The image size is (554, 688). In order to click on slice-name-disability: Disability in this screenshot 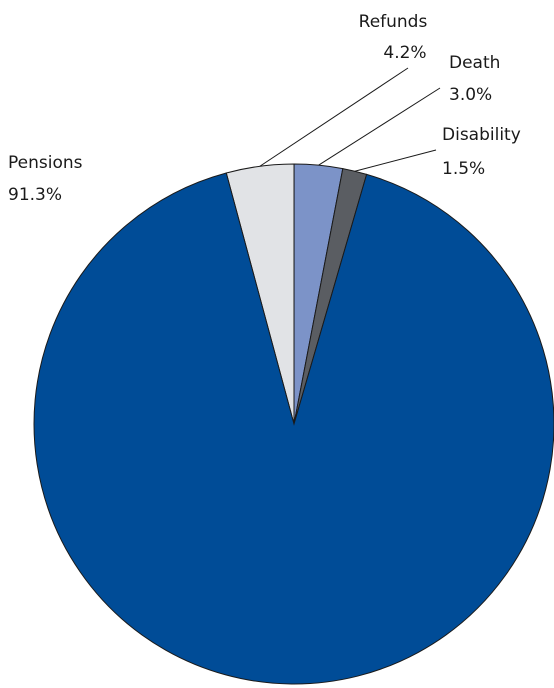, I will do `click(481, 135)`.